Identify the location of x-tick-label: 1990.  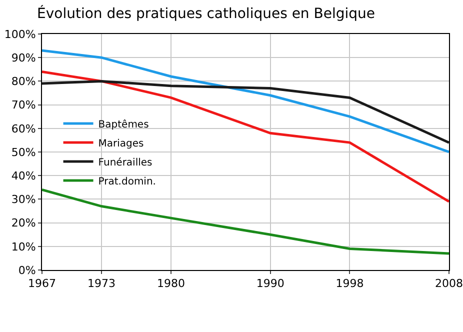
(270, 283).